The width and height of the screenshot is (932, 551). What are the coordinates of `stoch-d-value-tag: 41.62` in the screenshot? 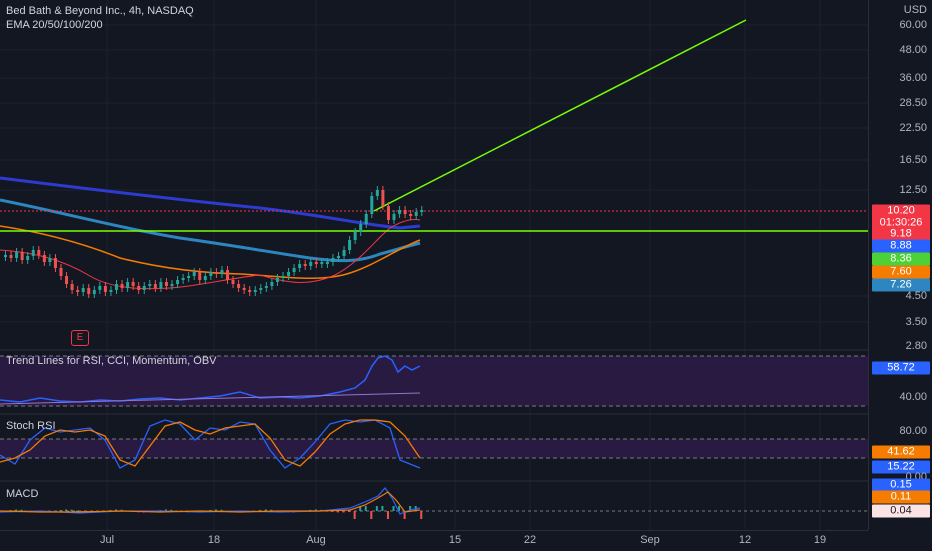 It's located at (901, 452).